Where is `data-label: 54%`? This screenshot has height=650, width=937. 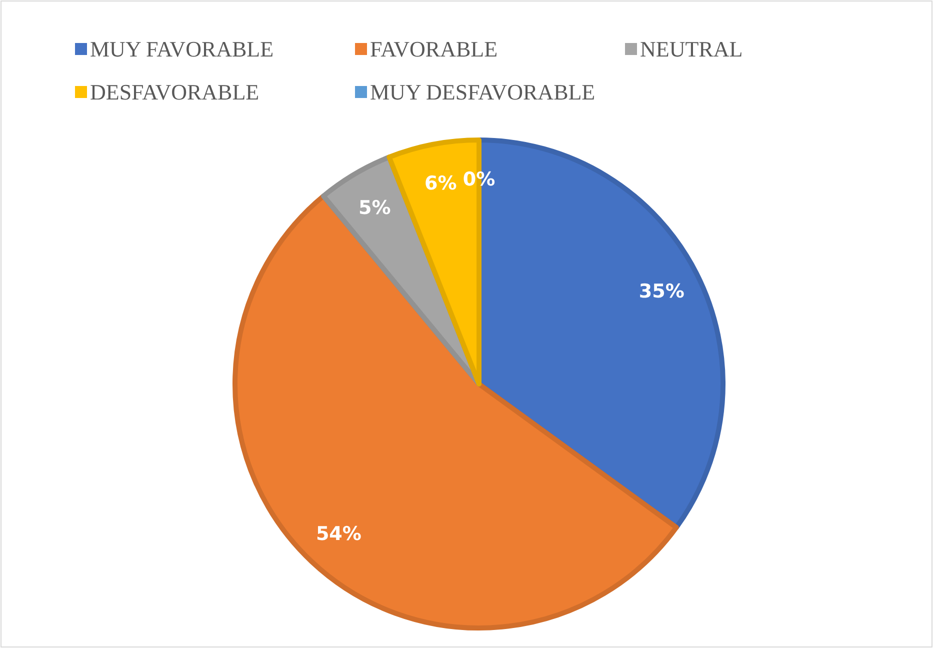
data-label: 54% is located at coordinates (339, 534).